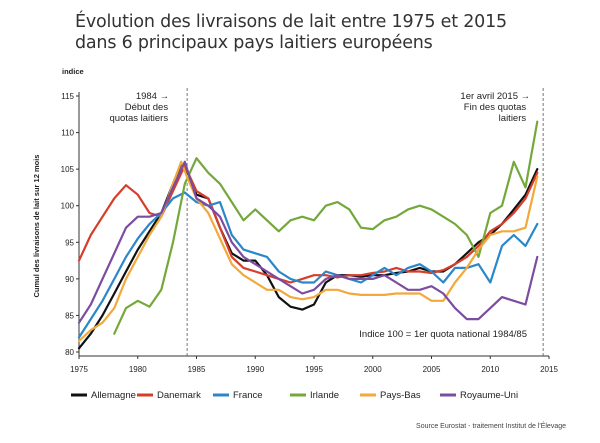  Describe the element at coordinates (324, 395) in the screenshot. I see `legend-label: Irlande` at that location.